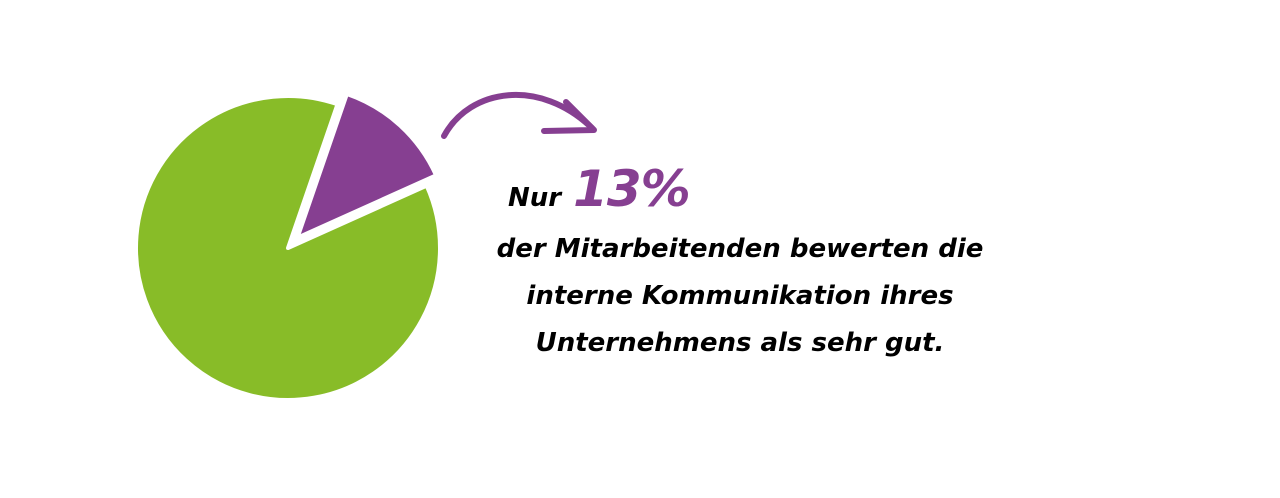  What do you see at coordinates (519, 115) in the screenshot?
I see `curved-arrow-icon` at bounding box center [519, 115].